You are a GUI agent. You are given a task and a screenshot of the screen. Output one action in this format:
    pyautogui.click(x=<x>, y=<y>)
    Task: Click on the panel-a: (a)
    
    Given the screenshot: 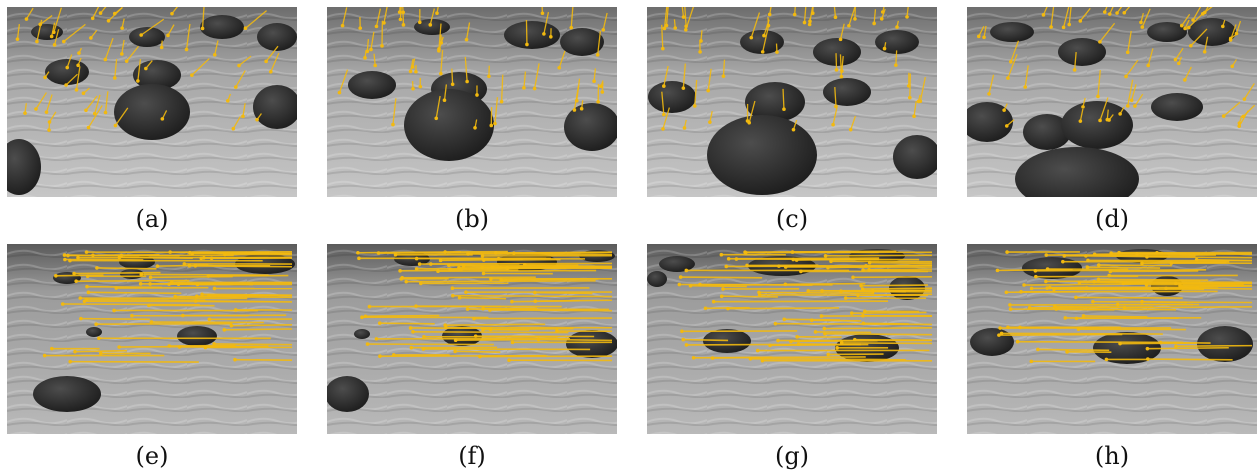 What is the action you would take?
    pyautogui.click(x=152, y=120)
    